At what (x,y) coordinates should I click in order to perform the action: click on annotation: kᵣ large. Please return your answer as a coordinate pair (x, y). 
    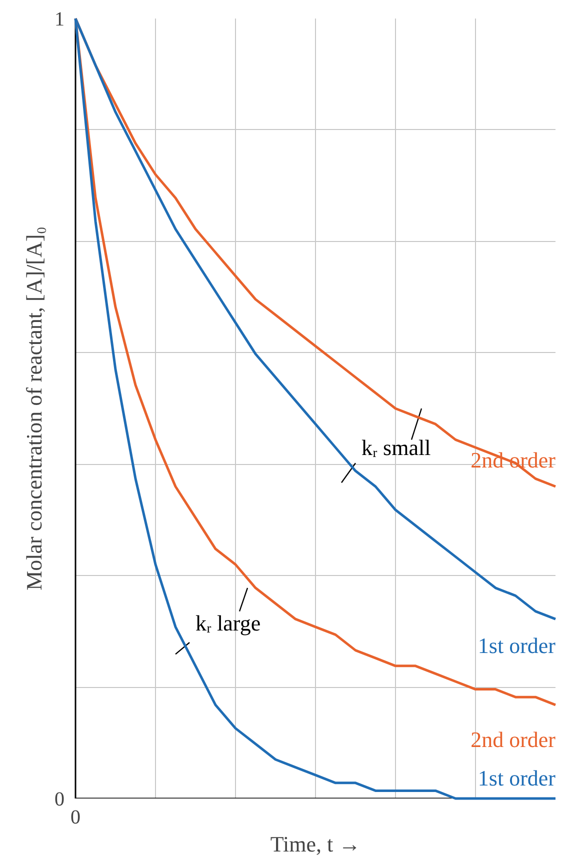
    Looking at the image, I should click on (228, 623).